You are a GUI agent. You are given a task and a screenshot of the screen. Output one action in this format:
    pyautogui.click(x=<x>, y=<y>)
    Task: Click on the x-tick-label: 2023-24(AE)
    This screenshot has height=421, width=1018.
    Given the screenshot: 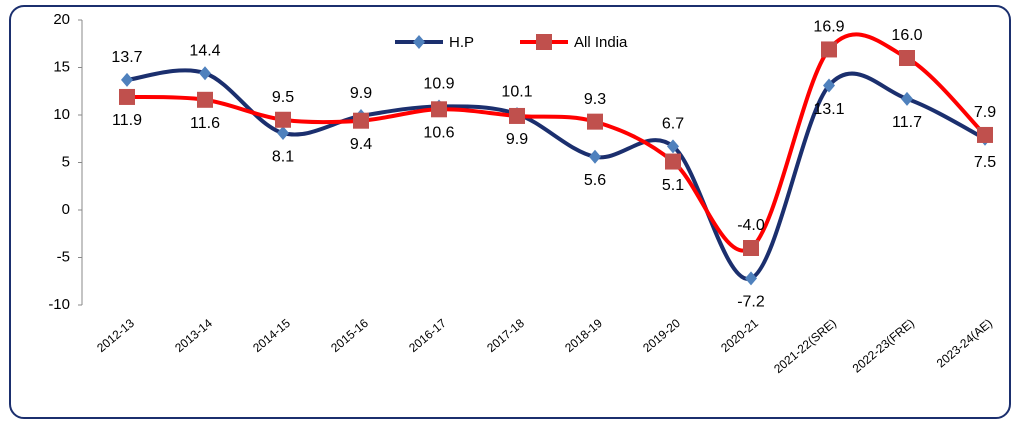 What is the action you would take?
    pyautogui.click(x=964, y=343)
    